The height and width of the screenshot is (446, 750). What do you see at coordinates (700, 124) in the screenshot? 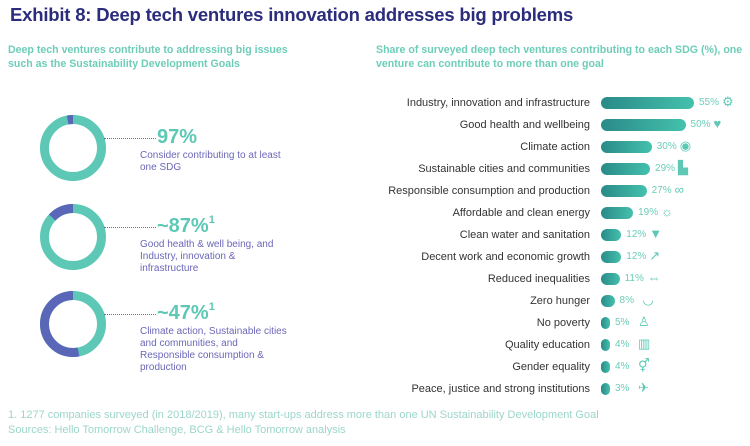
I see `value-label: 50%` at bounding box center [700, 124].